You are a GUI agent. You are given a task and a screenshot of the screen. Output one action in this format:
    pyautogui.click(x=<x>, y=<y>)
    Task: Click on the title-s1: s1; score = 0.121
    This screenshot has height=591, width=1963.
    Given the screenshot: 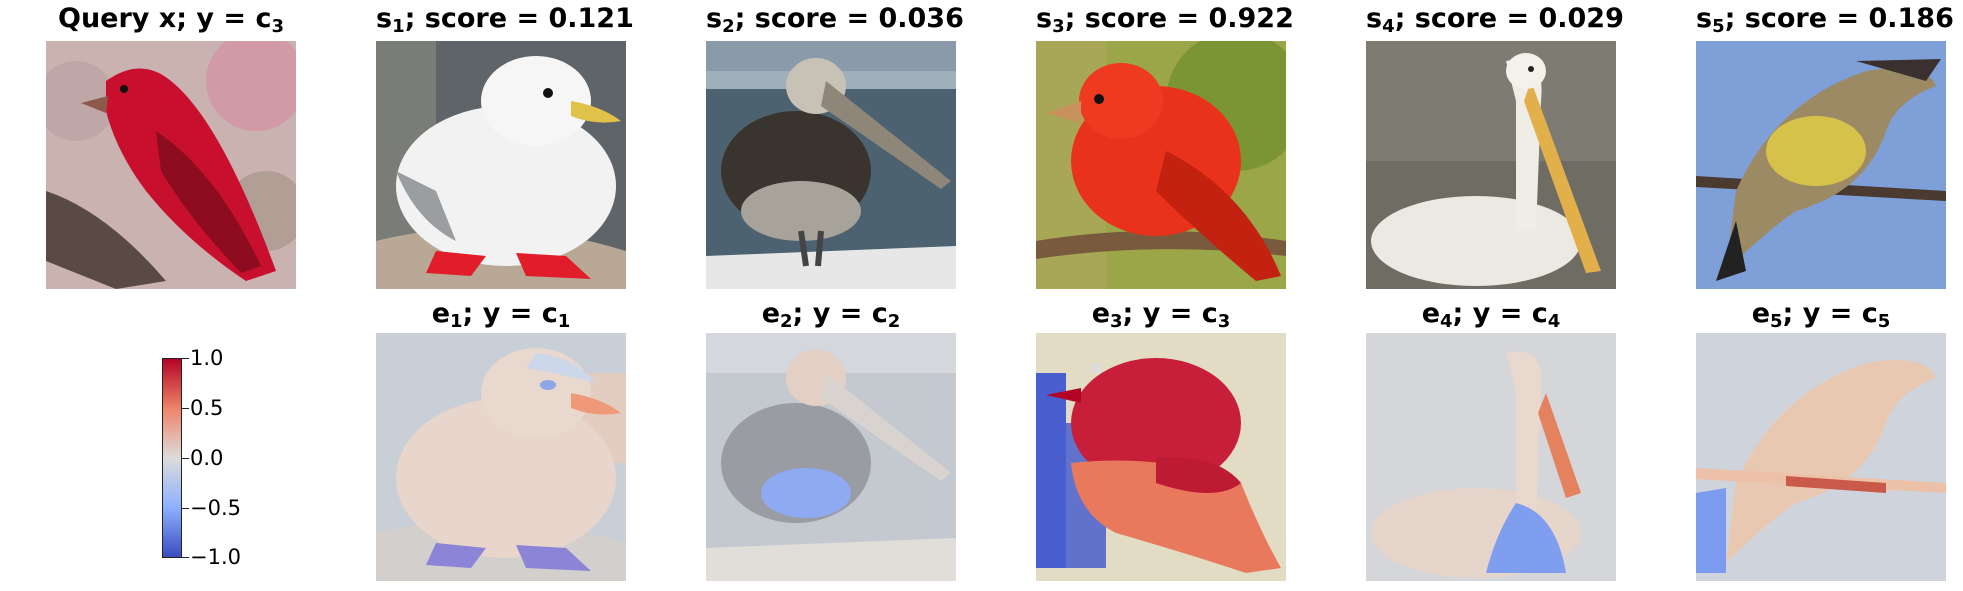 What is the action you would take?
    pyautogui.click(x=505, y=20)
    